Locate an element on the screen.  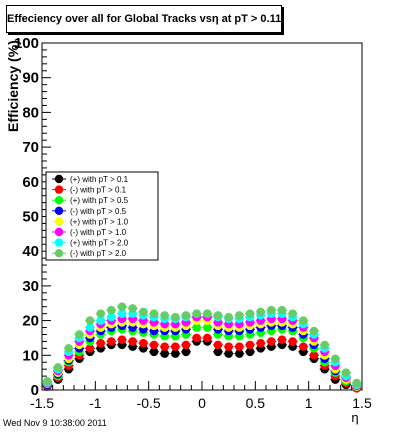
legend-label: (-) with pT > 1.0 is located at coordinates (98, 232).